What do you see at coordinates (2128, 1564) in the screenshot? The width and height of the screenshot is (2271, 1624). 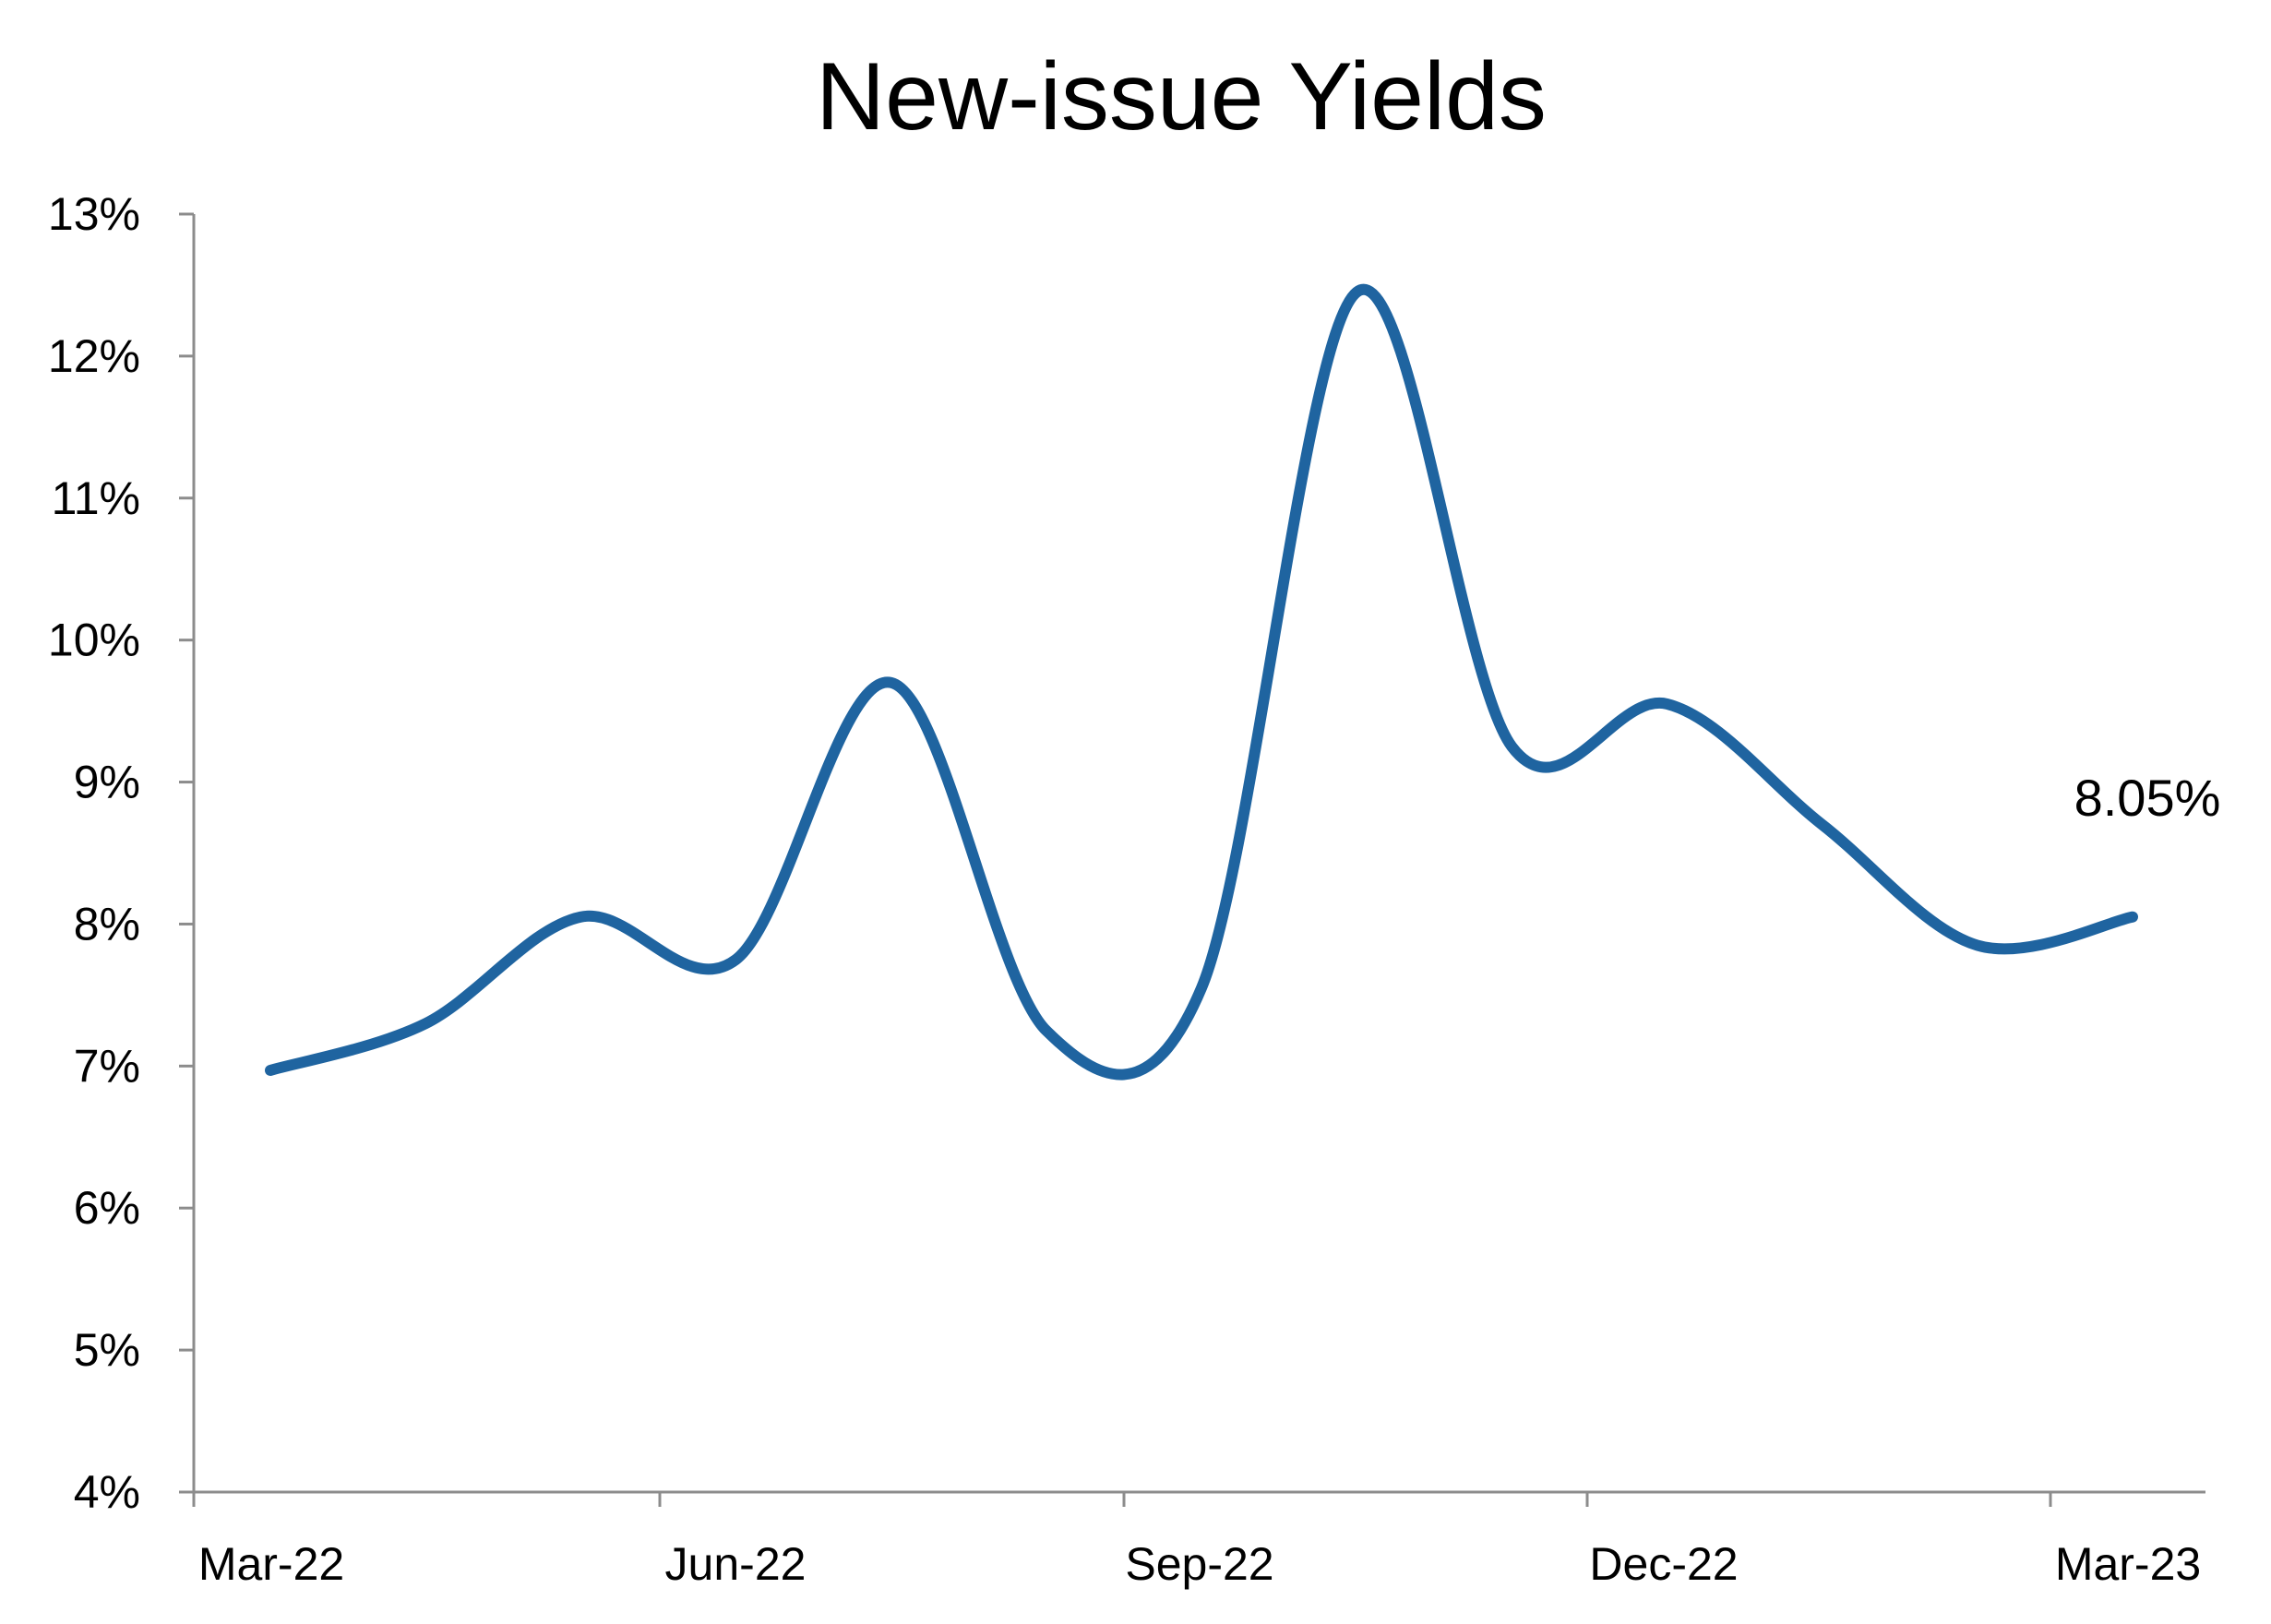 I see `x-tick-label: Mar-23` at bounding box center [2128, 1564].